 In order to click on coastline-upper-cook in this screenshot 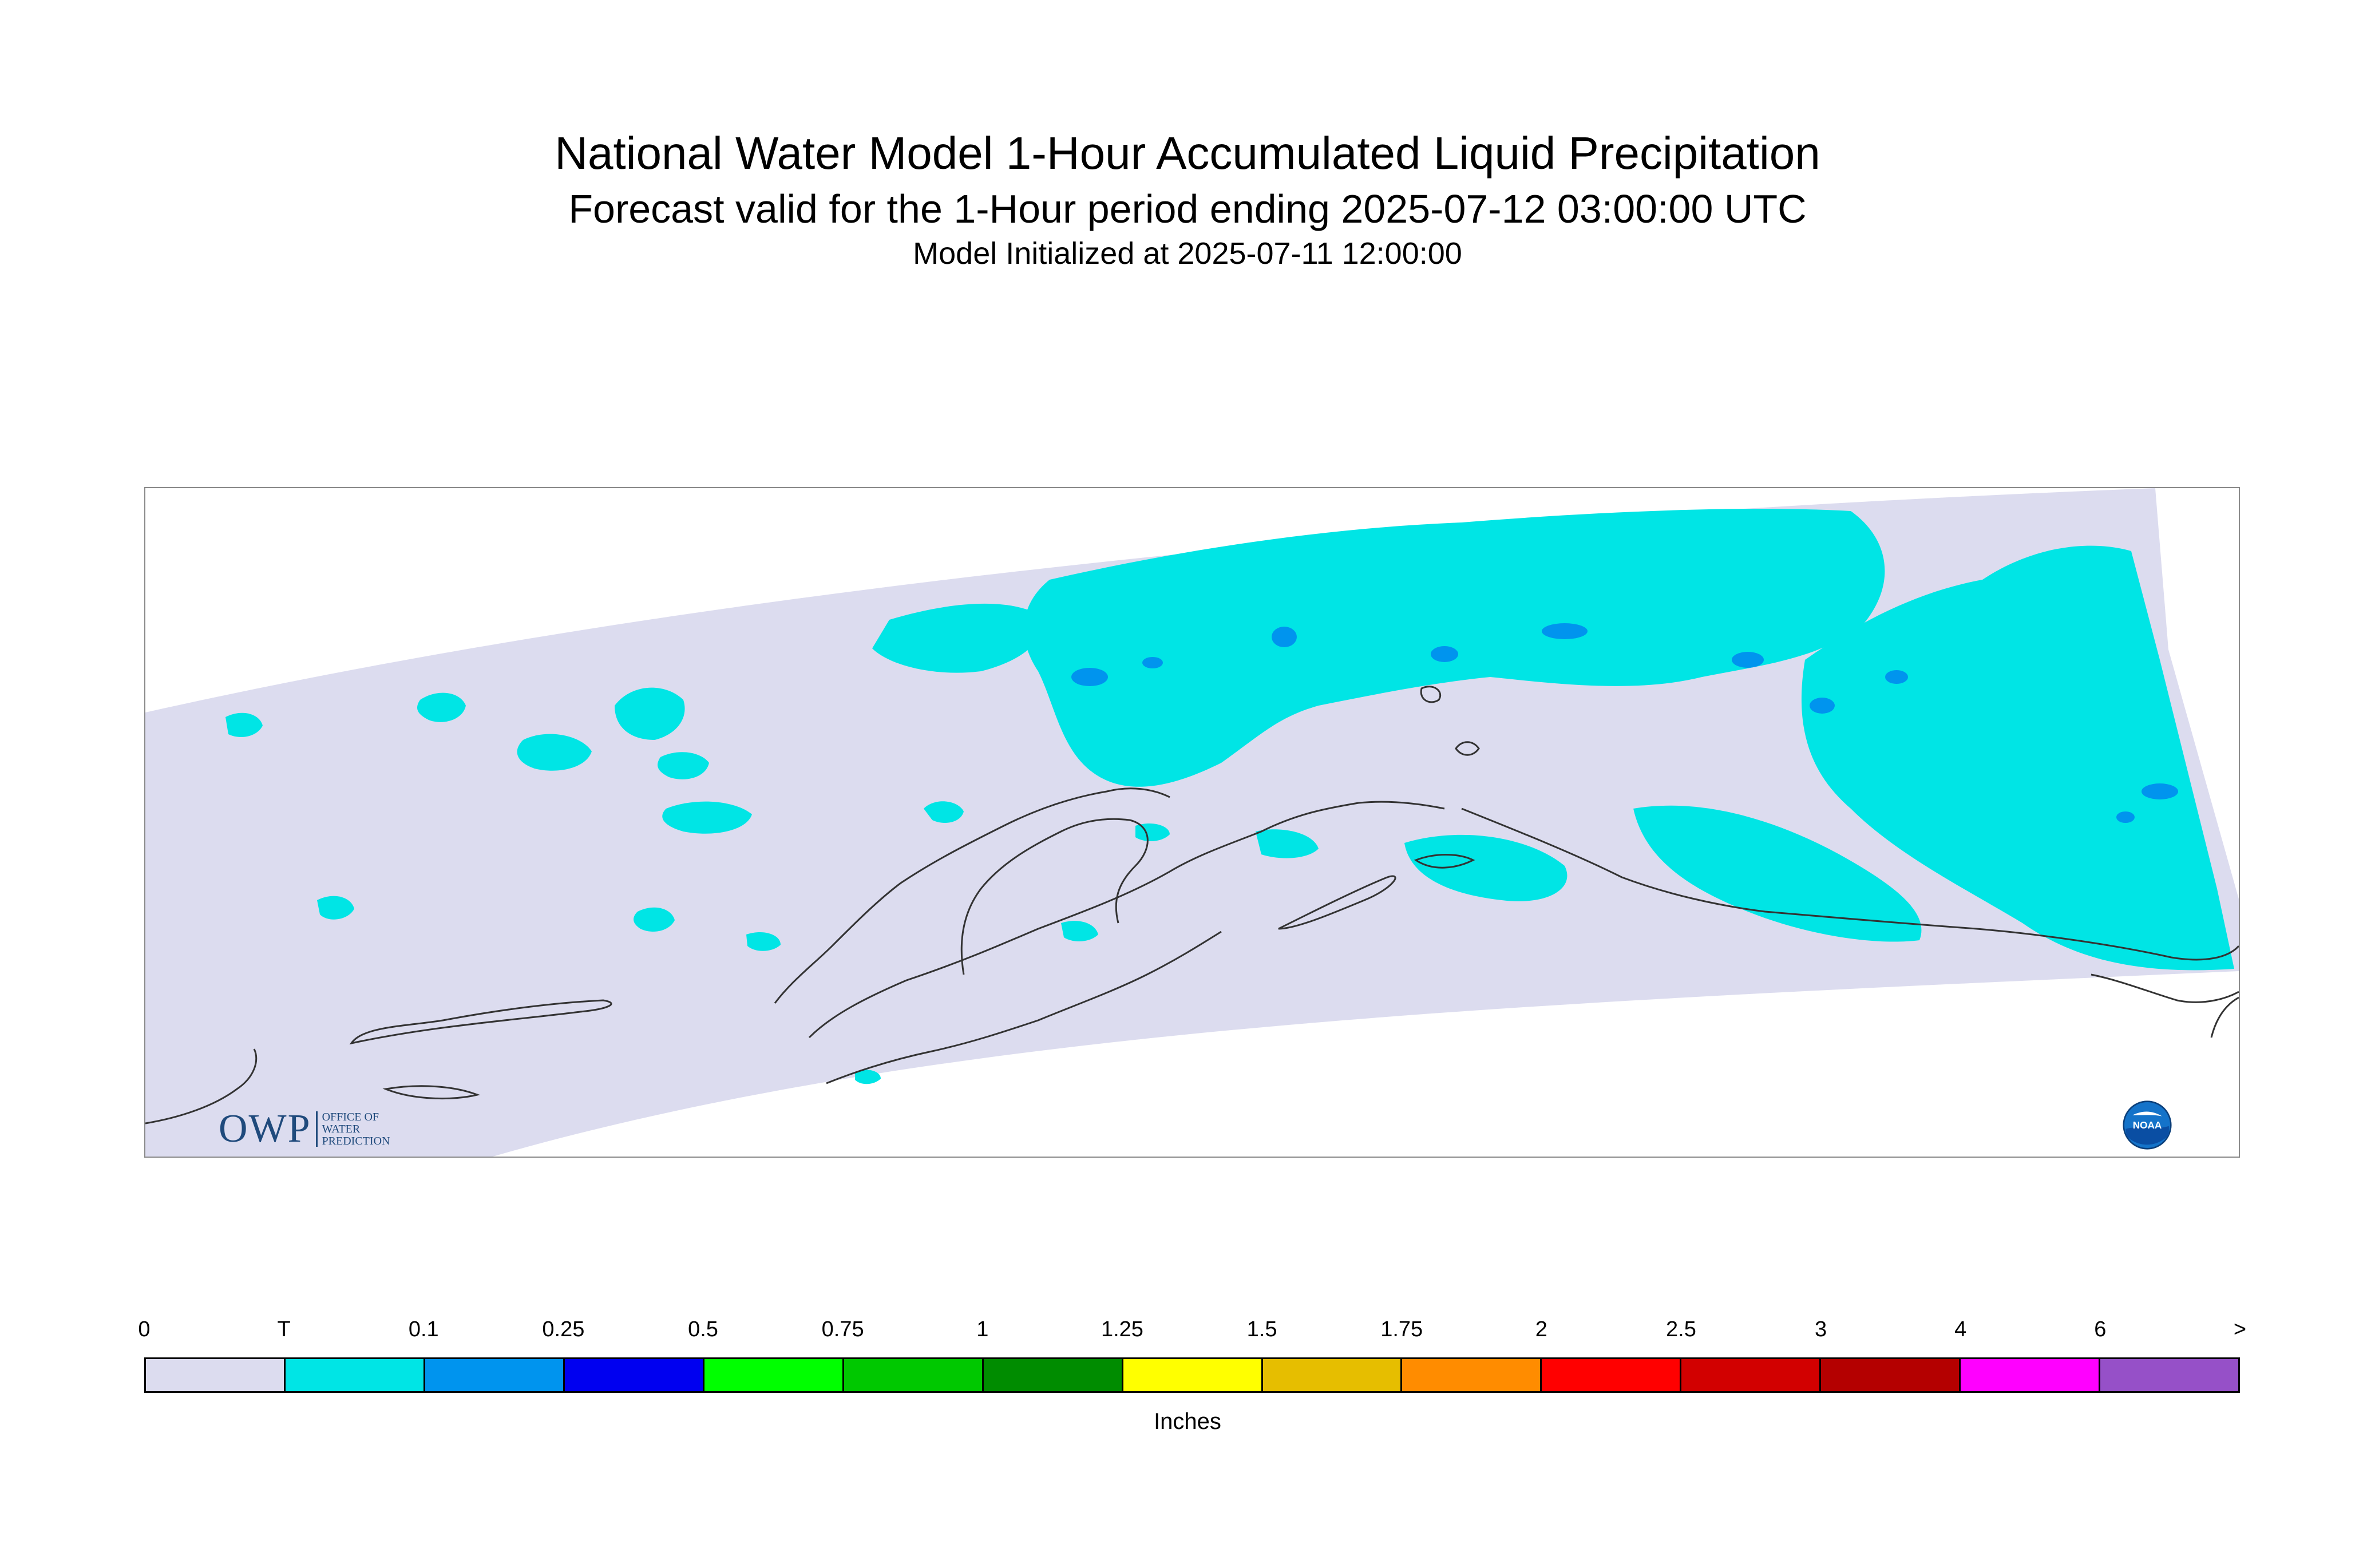, I will do `click(972, 895)`.